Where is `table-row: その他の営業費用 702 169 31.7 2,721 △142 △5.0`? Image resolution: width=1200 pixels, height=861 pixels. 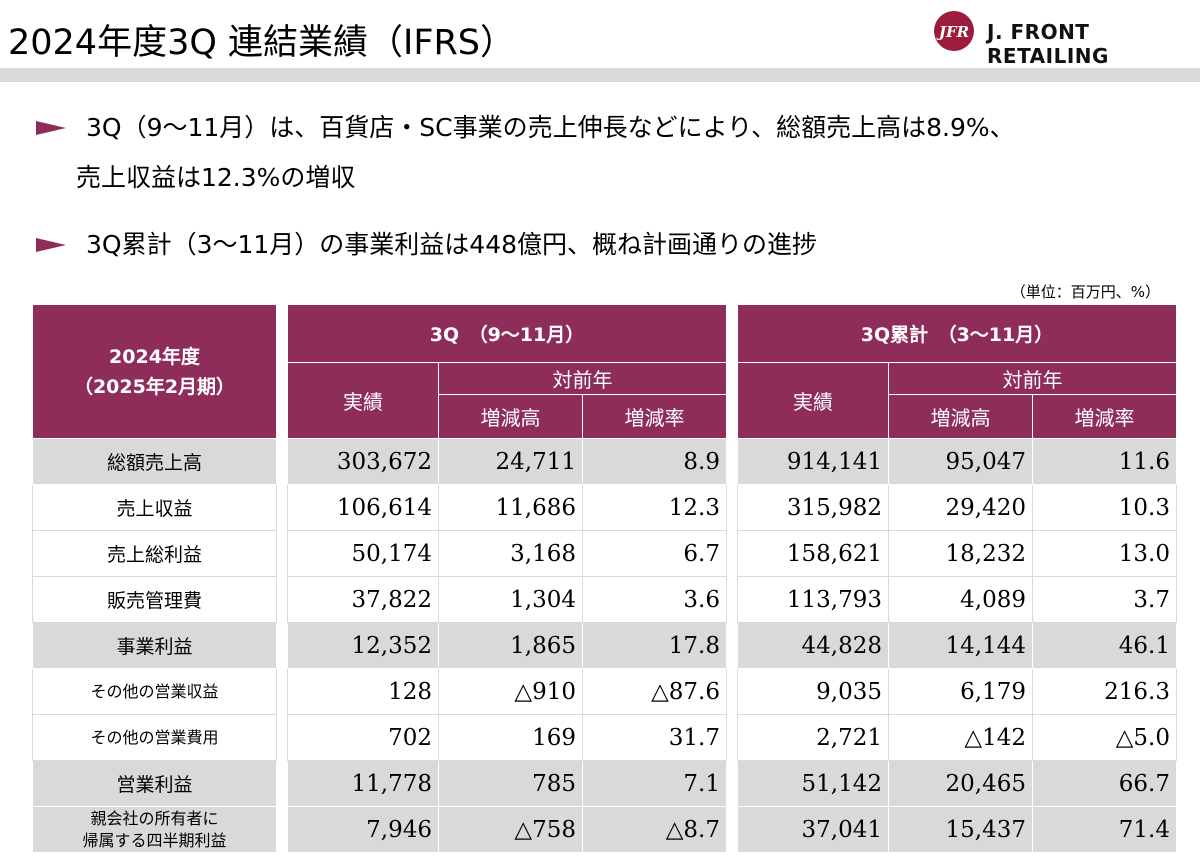
table-row: その他の営業費用 702 169 31.7 2,721 △142 △5.0 is located at coordinates (604, 737).